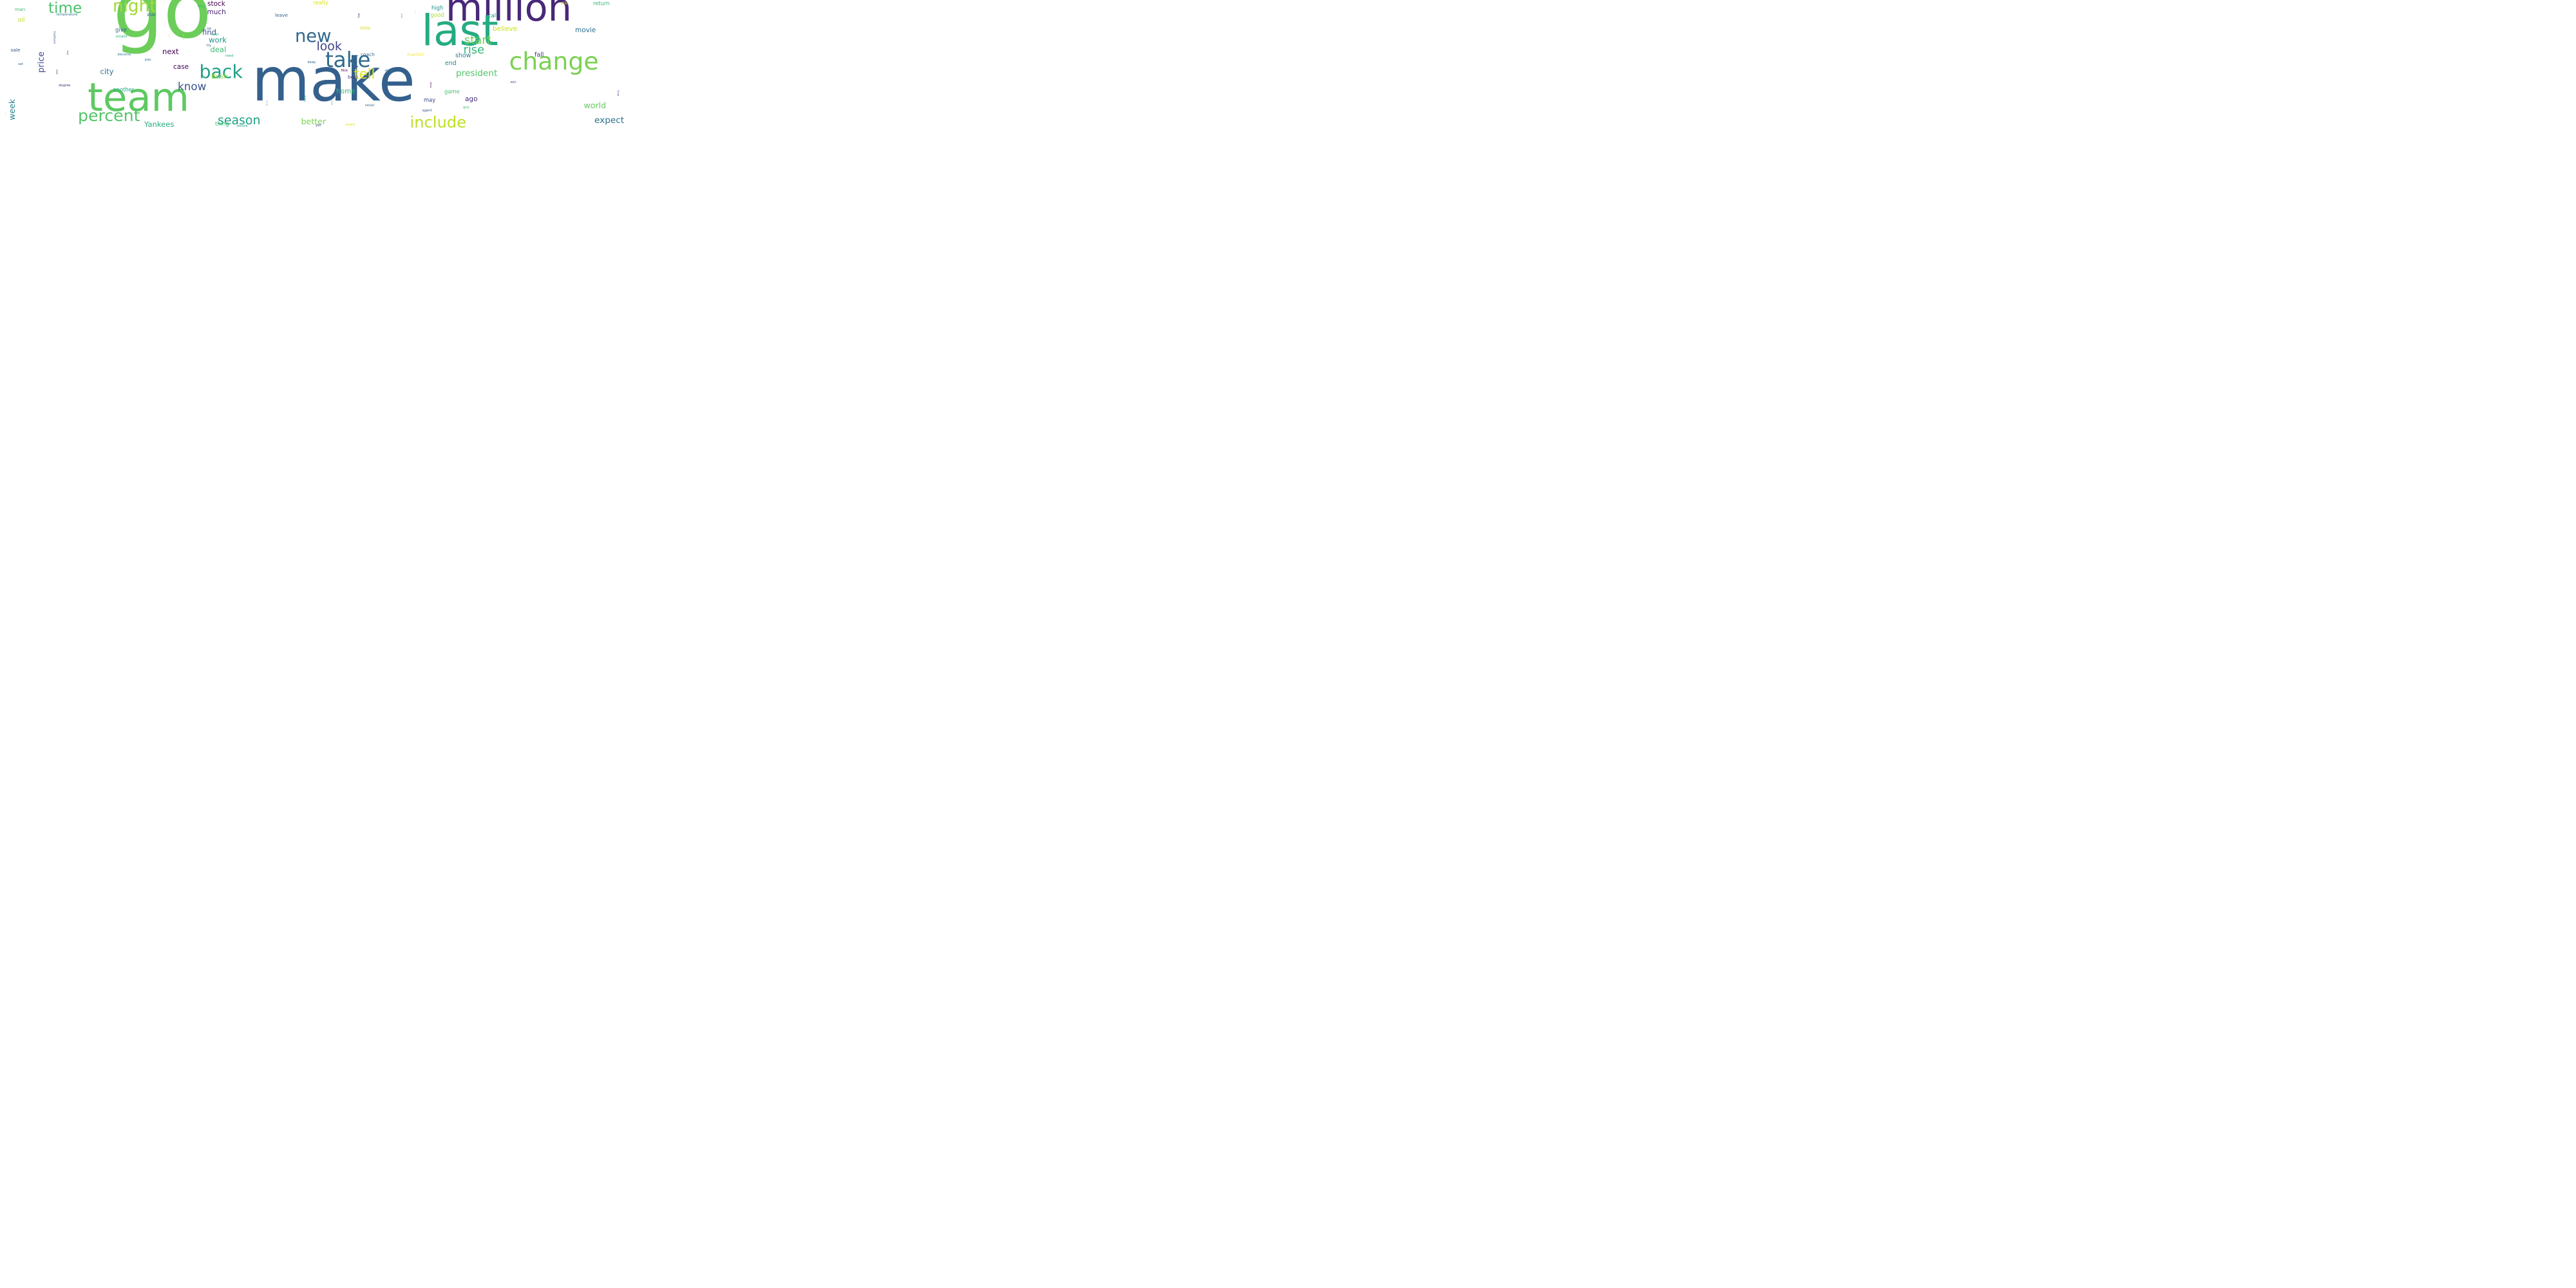  I want to click on word-give: give, so click(121, 30).